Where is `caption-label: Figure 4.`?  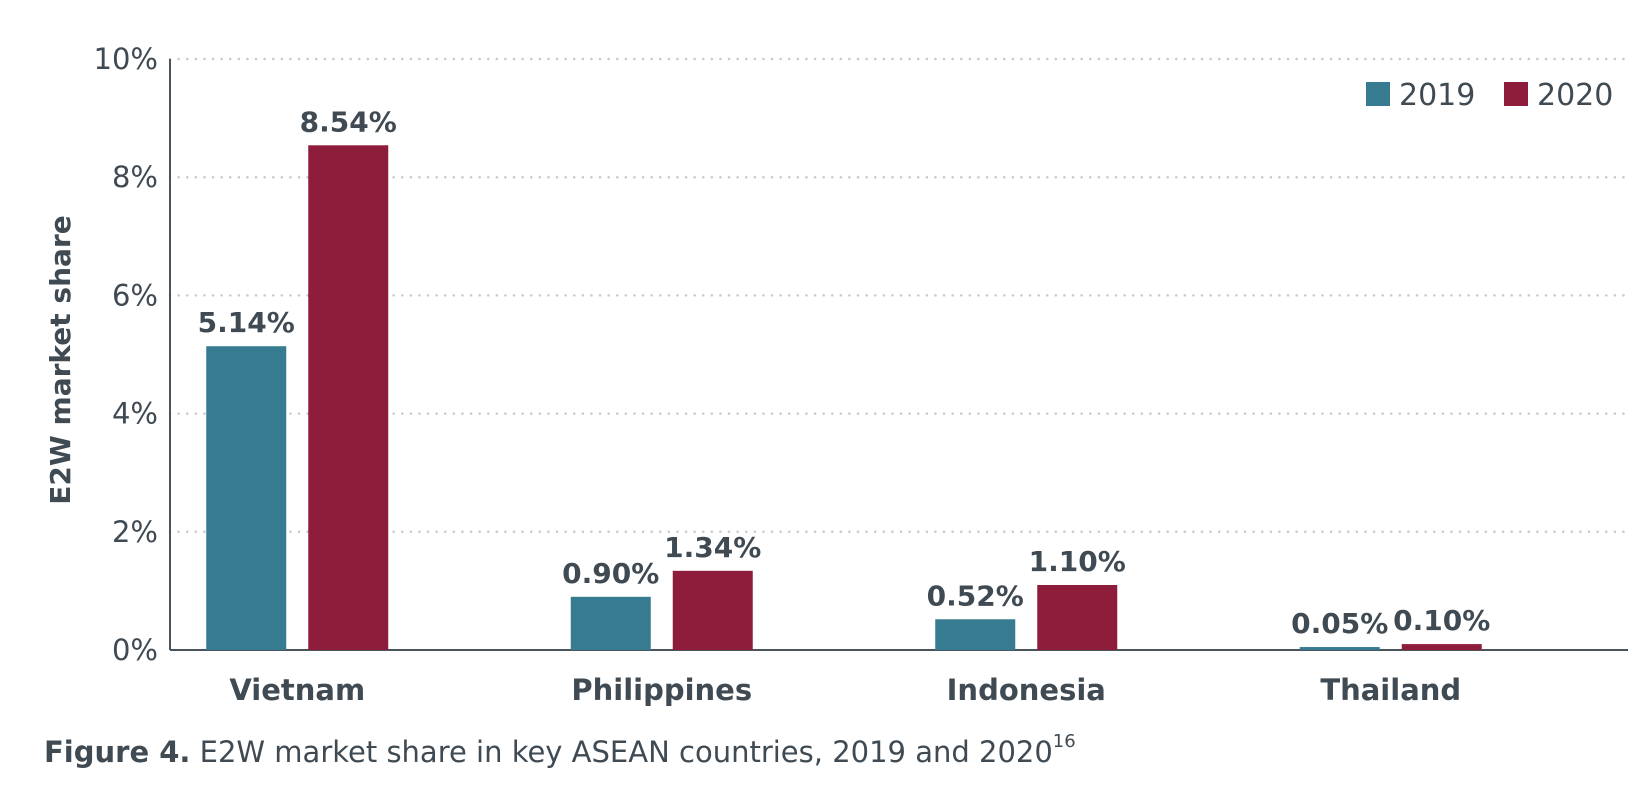 caption-label: Figure 4. is located at coordinates (117, 752).